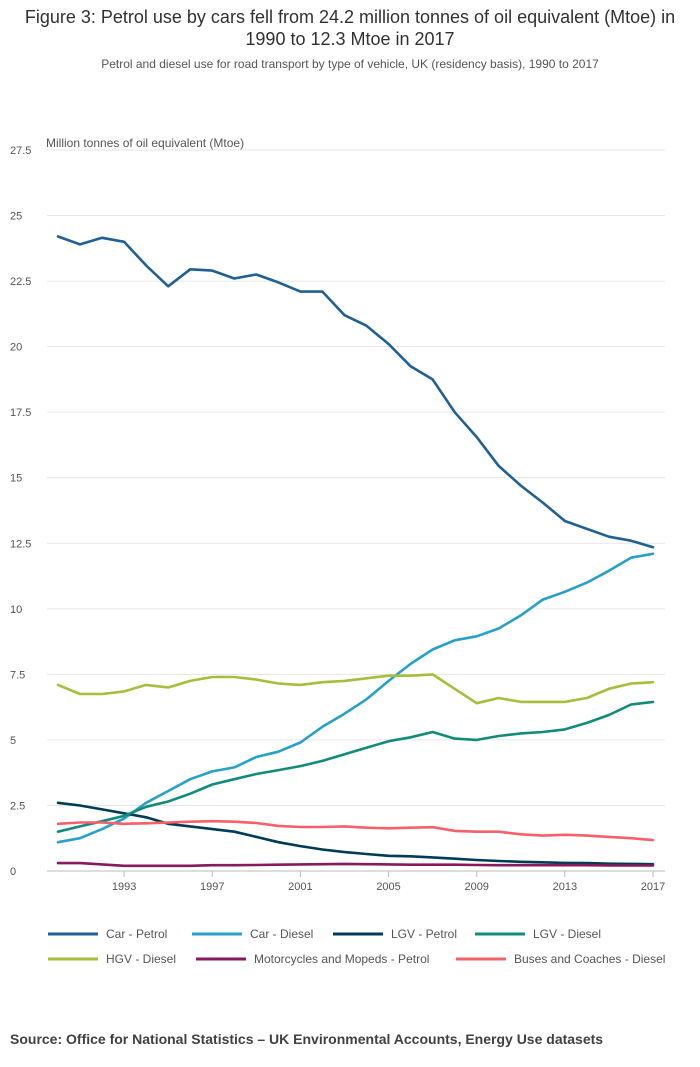 This screenshot has height=1067, width=700. I want to click on legend-label-lgv-petrol: LGV - Petrol, so click(424, 934).